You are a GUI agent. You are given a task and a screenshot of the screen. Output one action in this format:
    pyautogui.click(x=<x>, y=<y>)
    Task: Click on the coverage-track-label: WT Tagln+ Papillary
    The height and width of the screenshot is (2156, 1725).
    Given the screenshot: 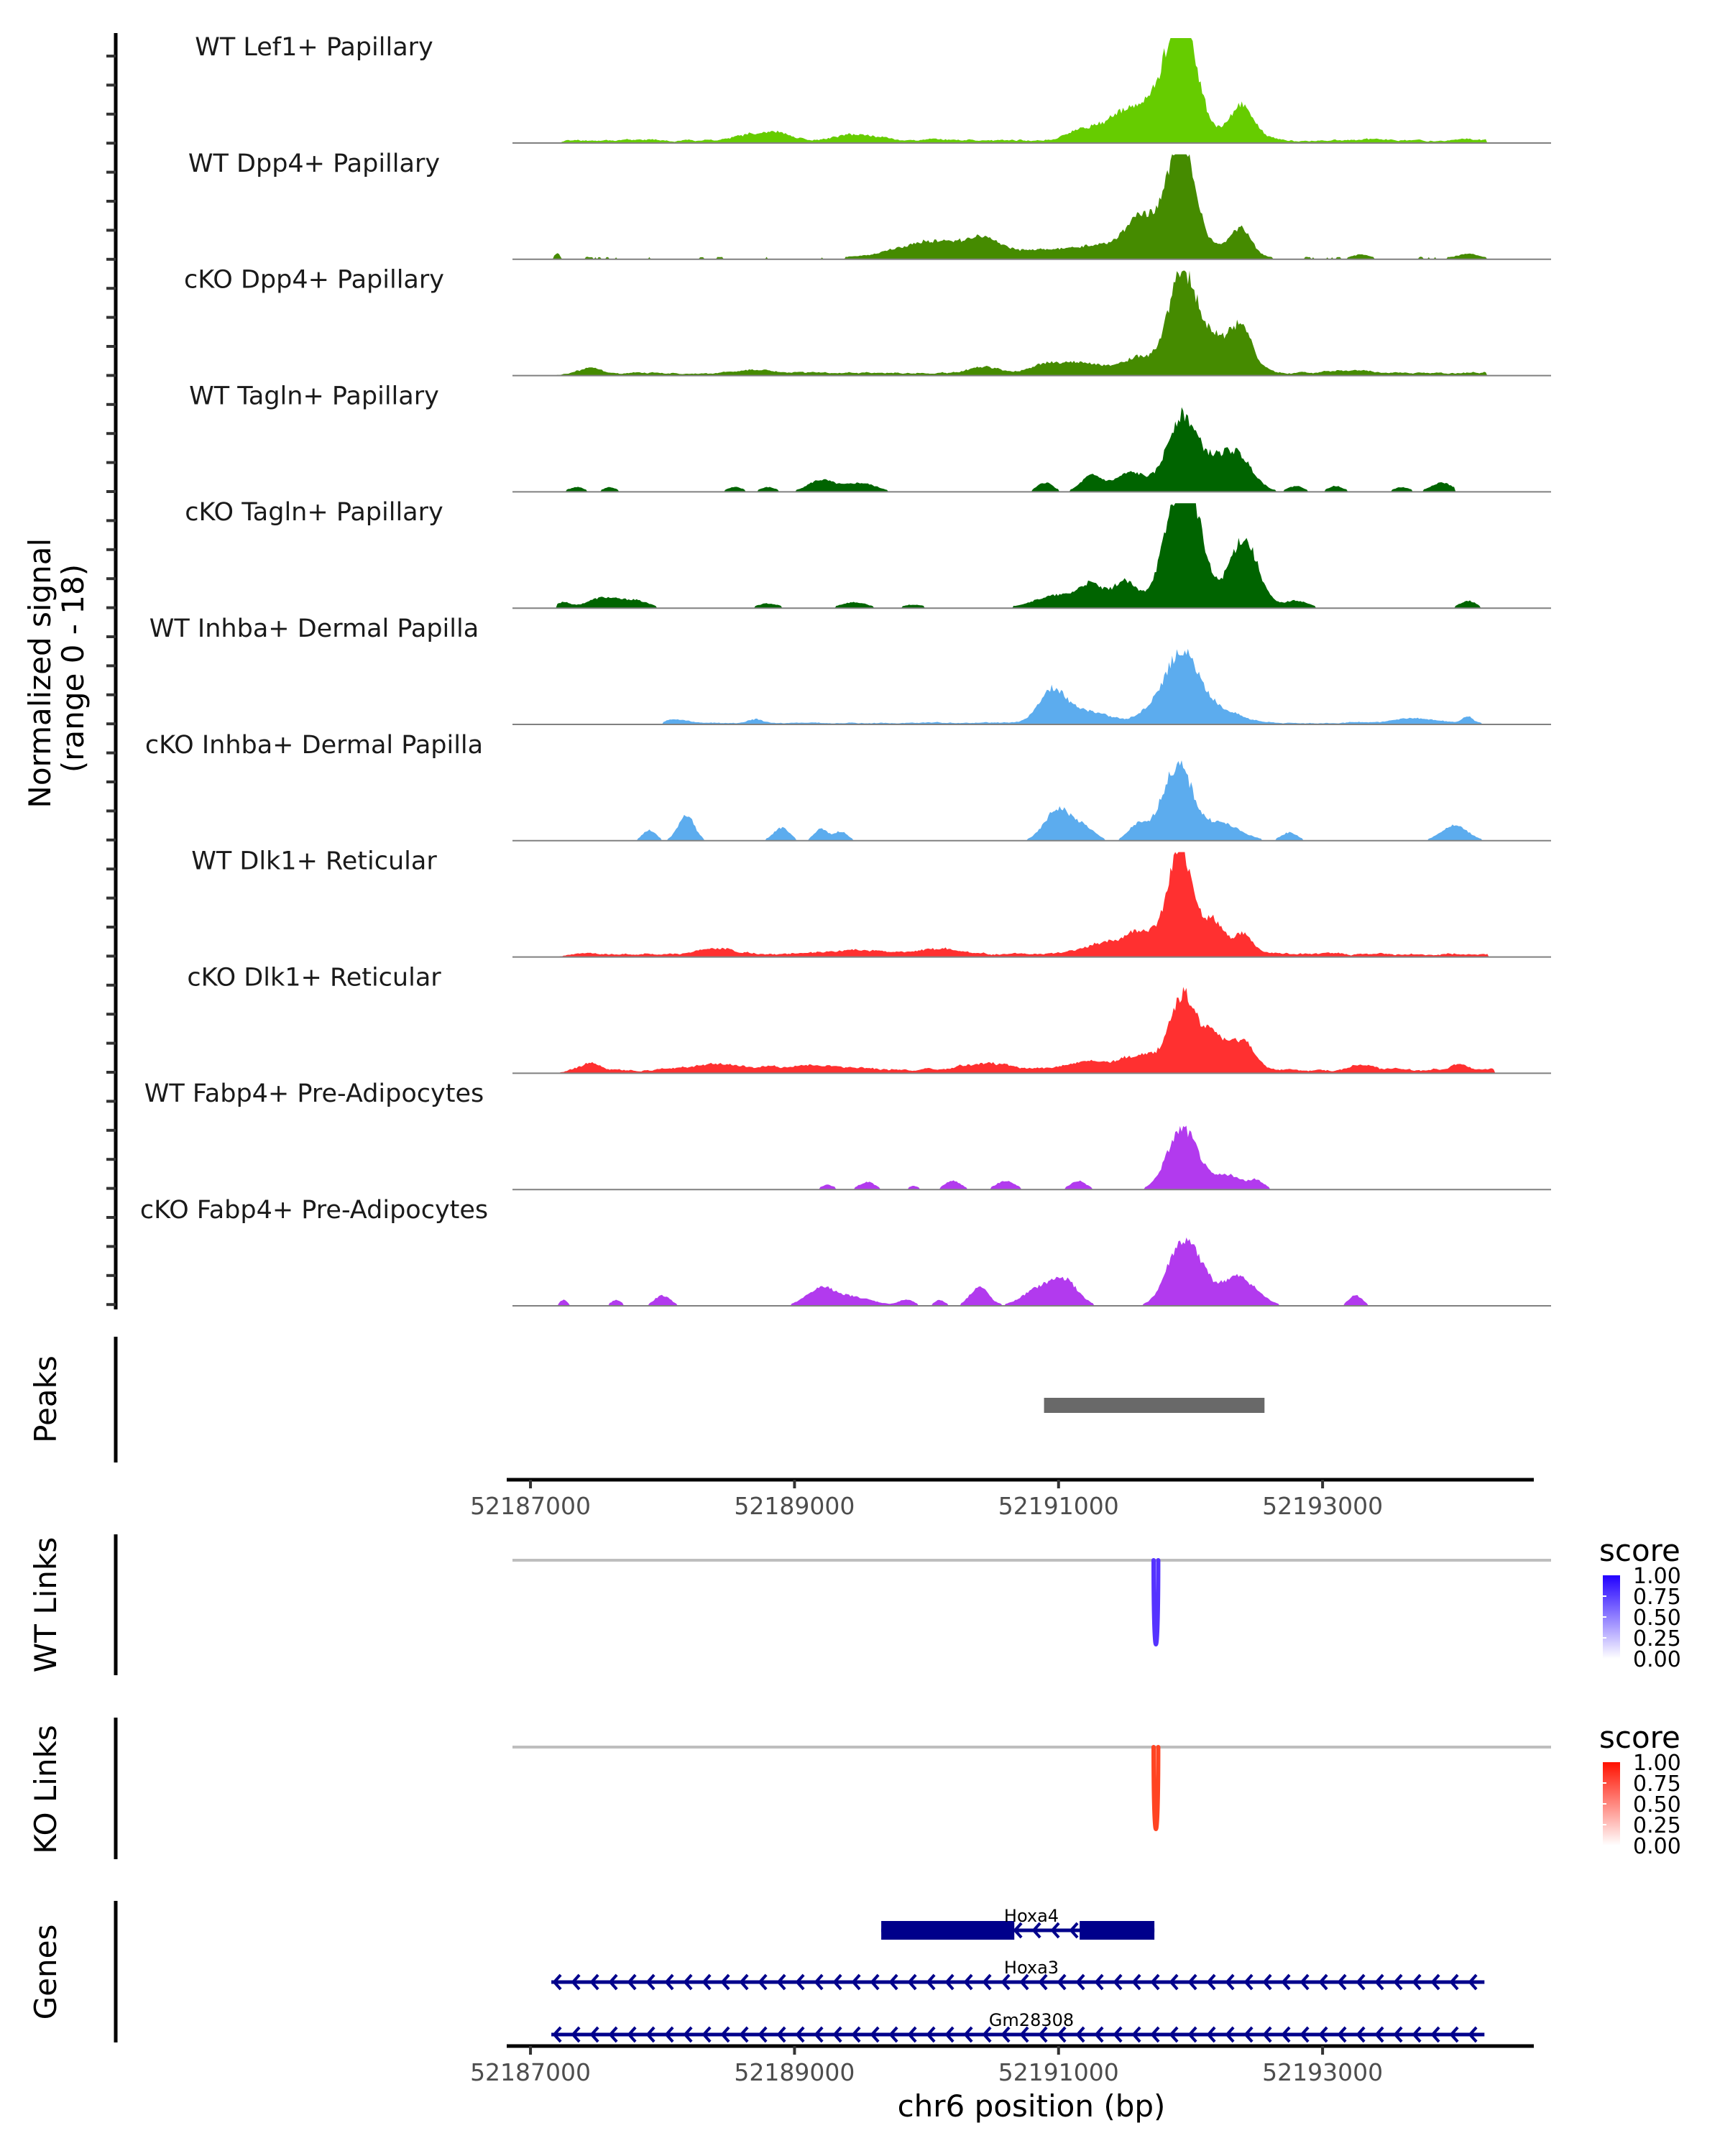 What is the action you would take?
    pyautogui.click(x=314, y=396)
    